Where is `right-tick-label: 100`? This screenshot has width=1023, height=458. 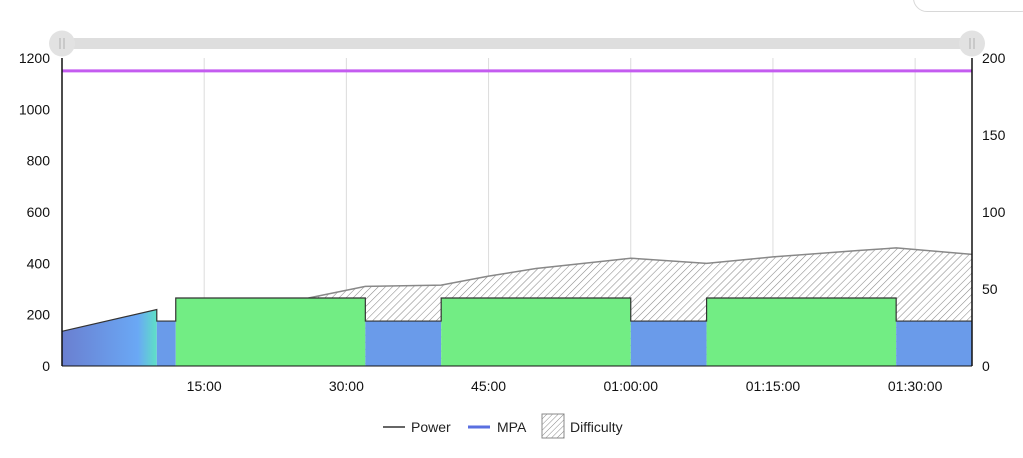
right-tick-label: 100 is located at coordinates (994, 212).